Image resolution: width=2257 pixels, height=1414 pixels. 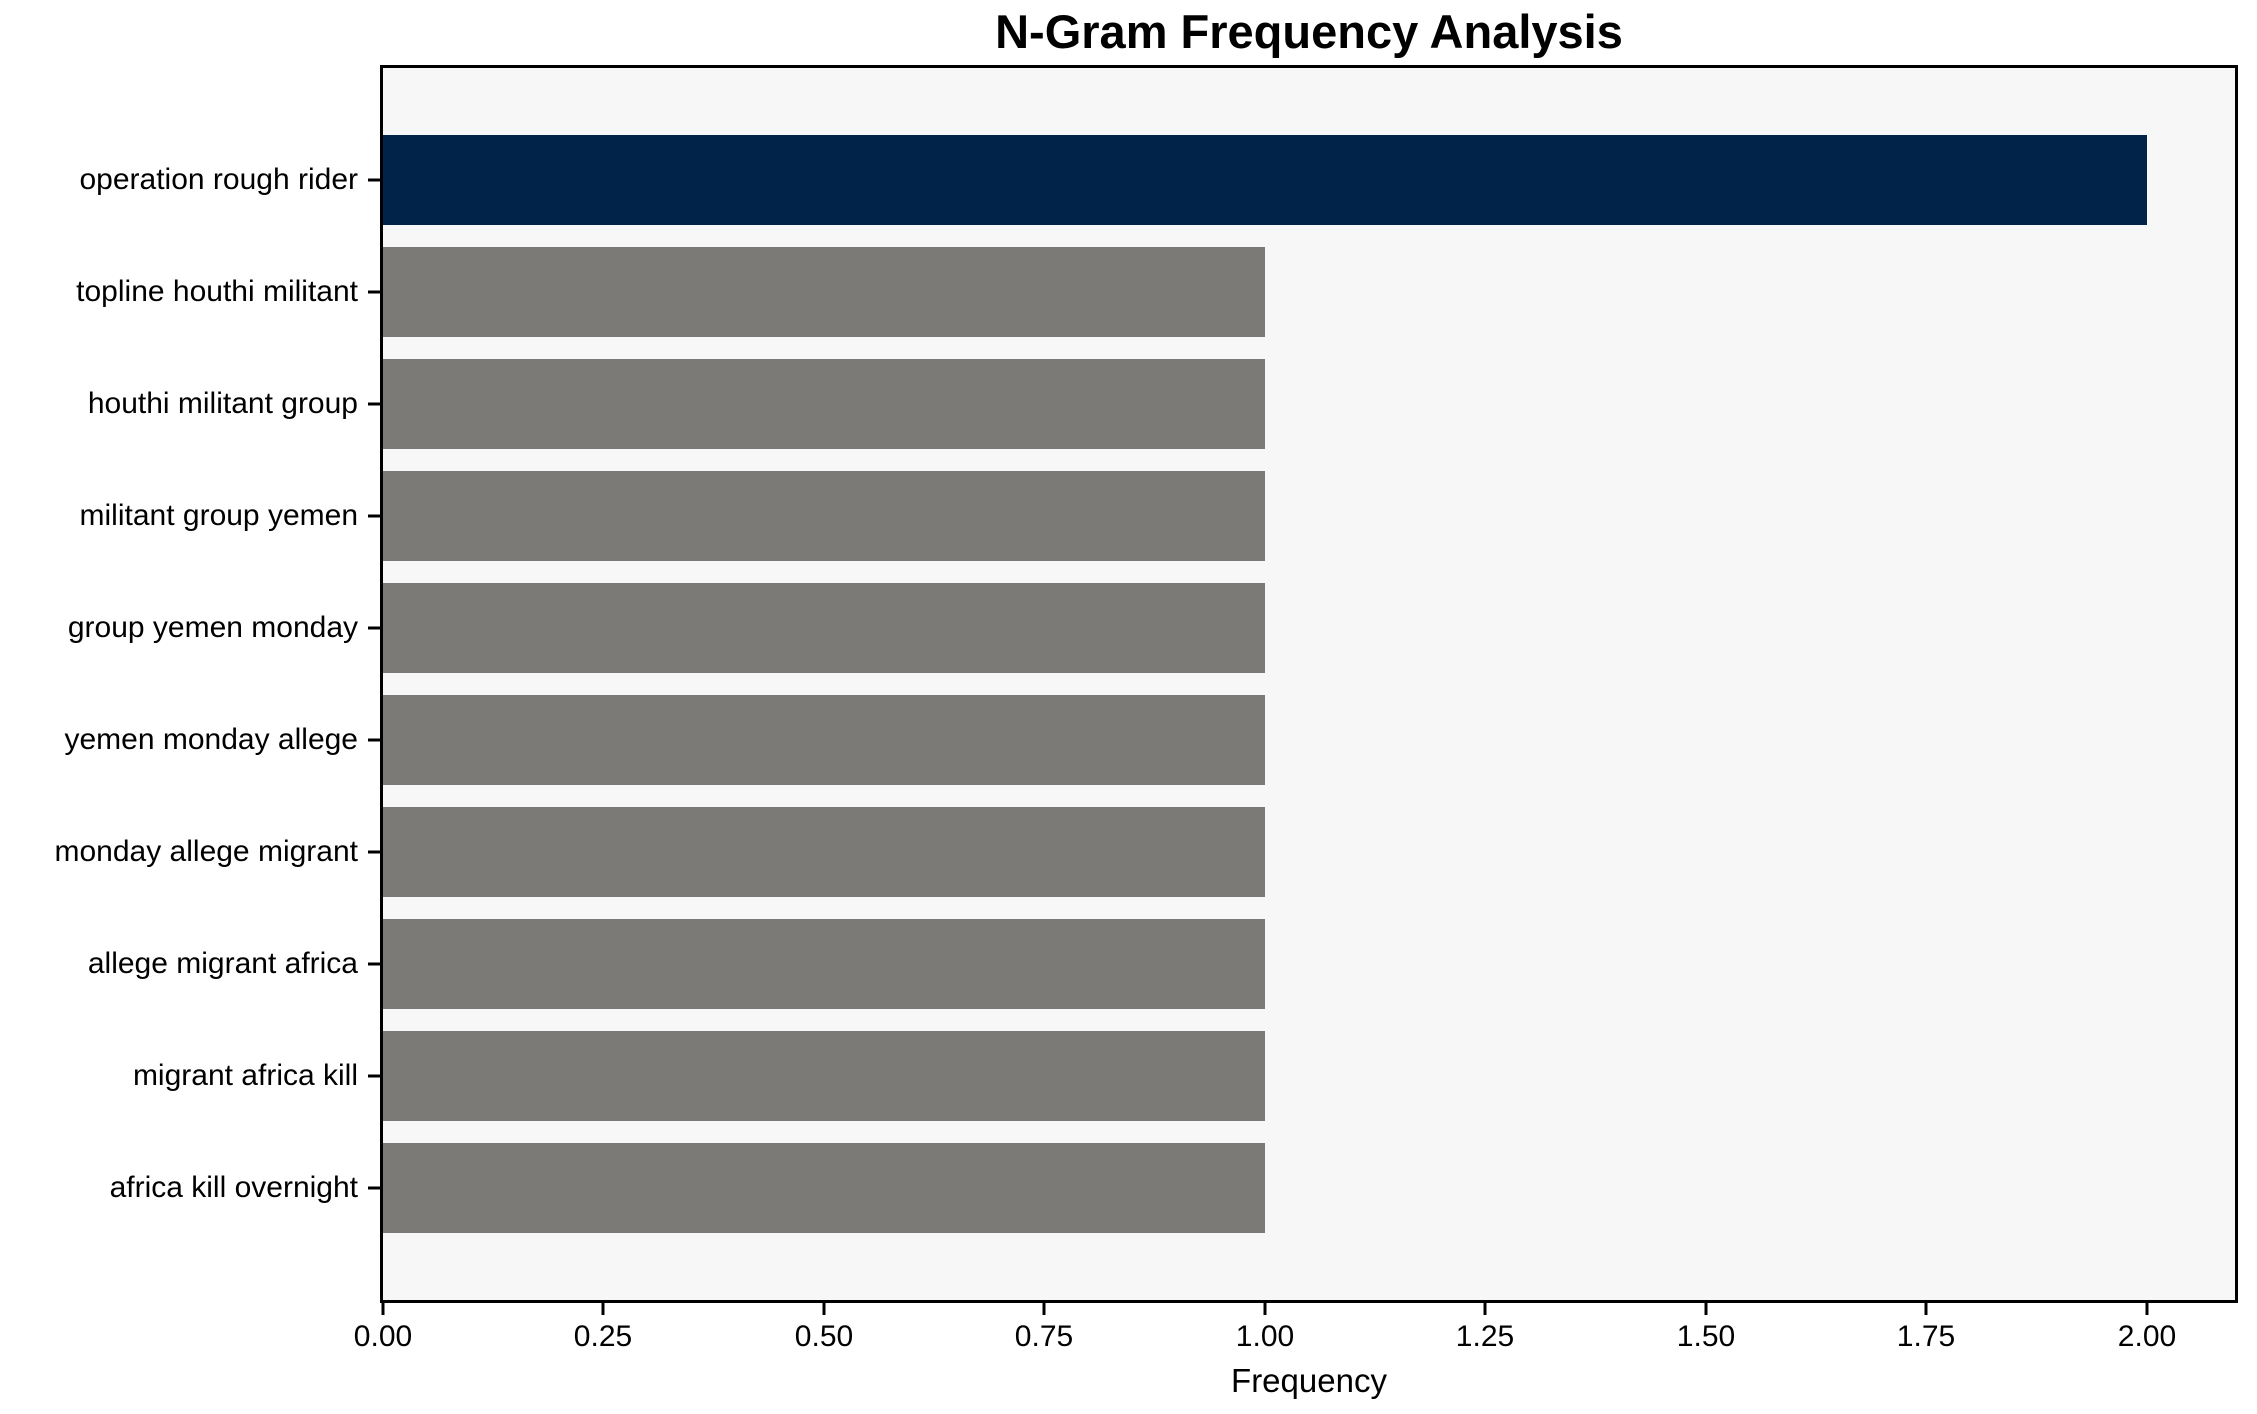 What do you see at coordinates (222, 403) in the screenshot?
I see `y-tick-label: houthi militant group` at bounding box center [222, 403].